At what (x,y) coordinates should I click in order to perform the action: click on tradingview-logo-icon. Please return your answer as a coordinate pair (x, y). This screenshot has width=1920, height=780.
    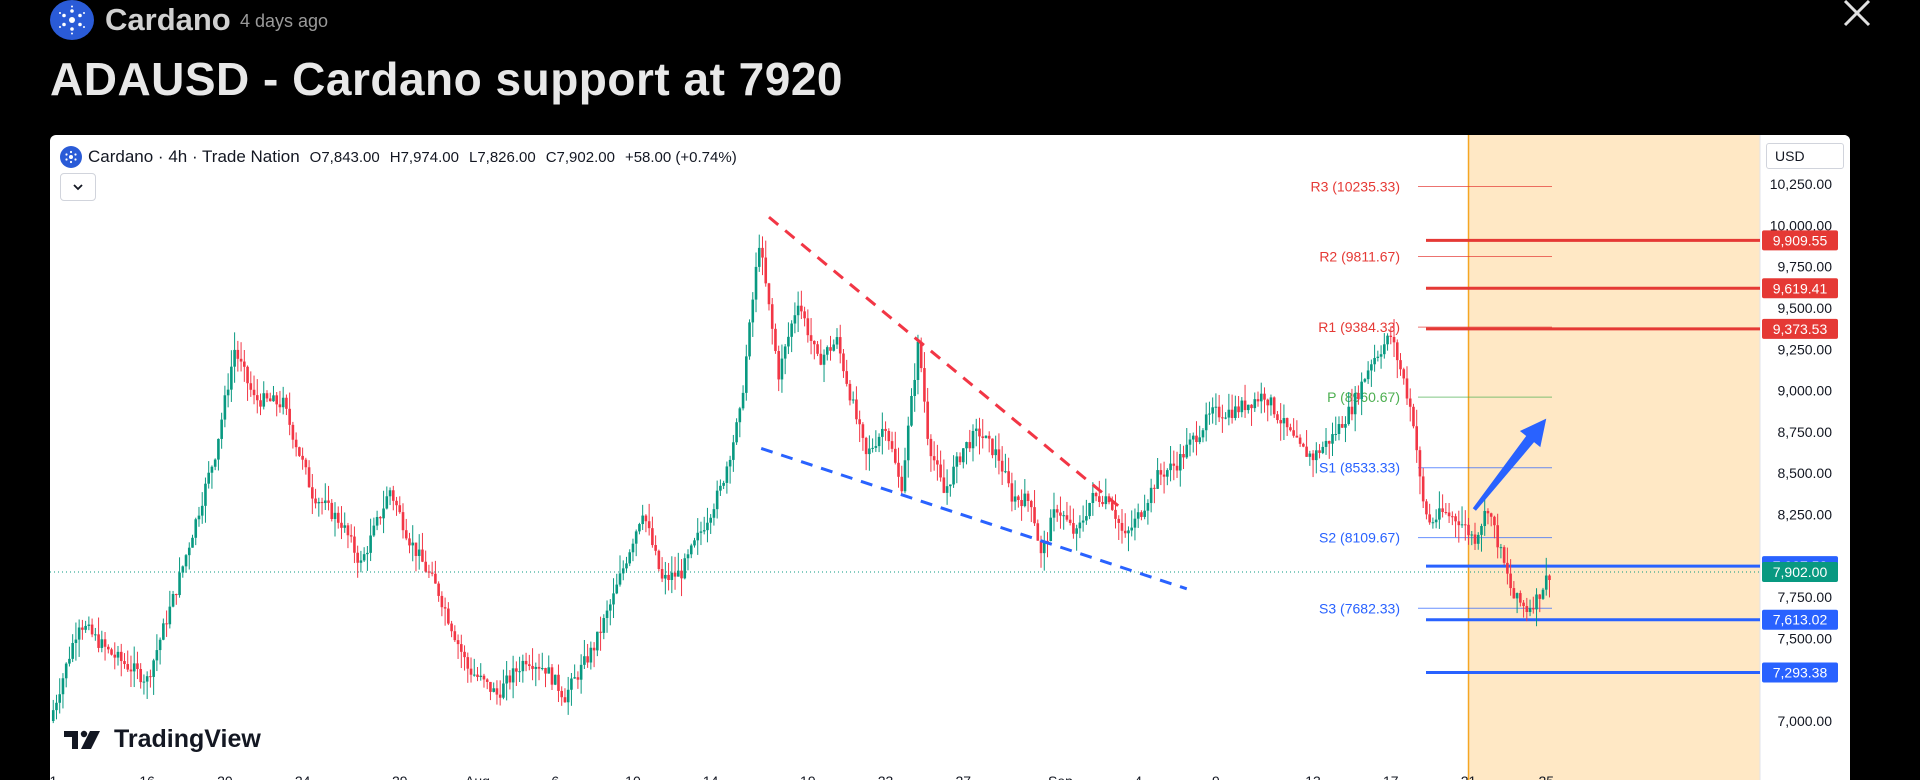
    Looking at the image, I should click on (82, 739).